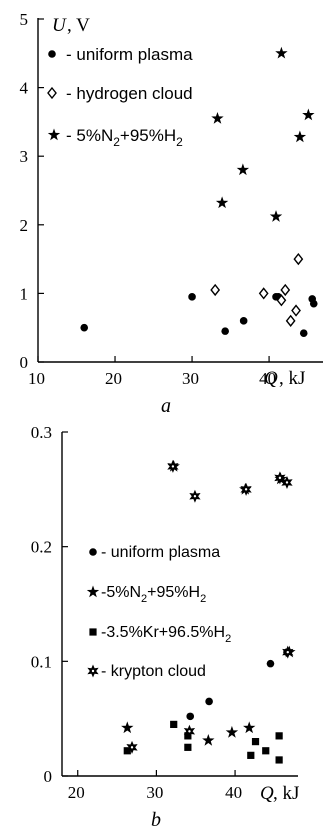  I want to click on y-tick-label: 5, so click(24, 19).